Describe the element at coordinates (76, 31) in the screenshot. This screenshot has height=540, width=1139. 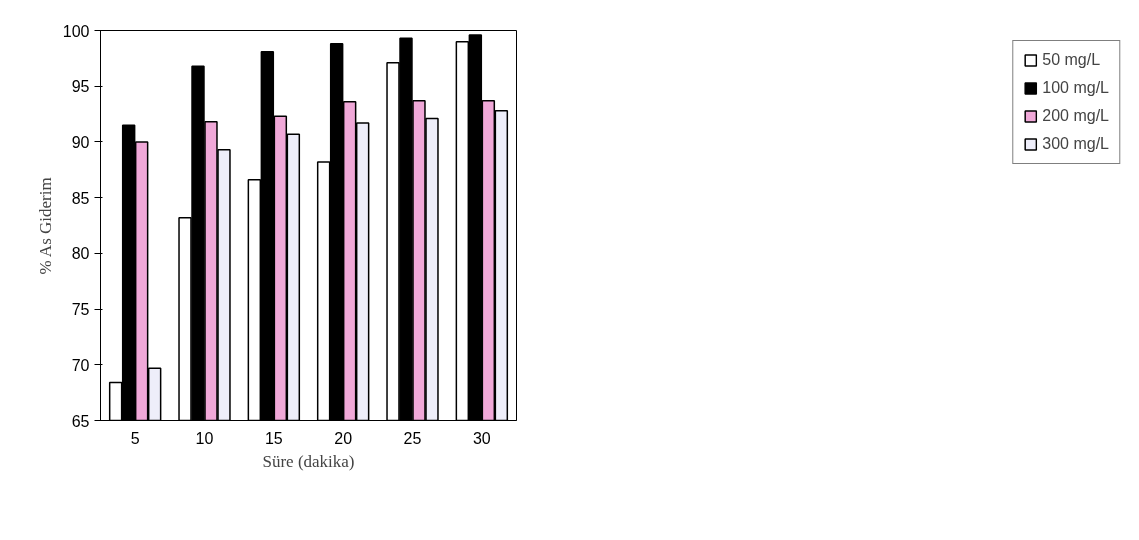
I see `y-tick-label: 100` at that location.